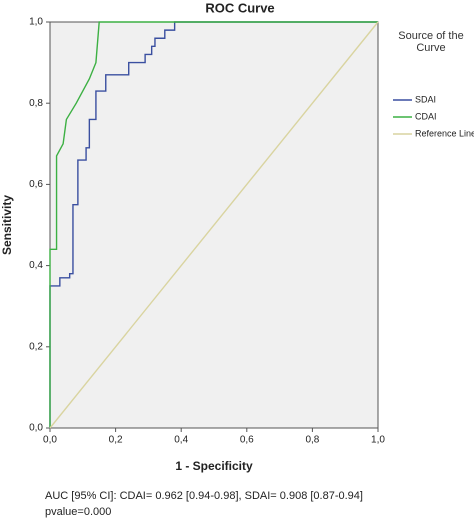 This screenshot has height=519, width=474. What do you see at coordinates (78, 512) in the screenshot?
I see `footnote: pvalue=0.000` at bounding box center [78, 512].